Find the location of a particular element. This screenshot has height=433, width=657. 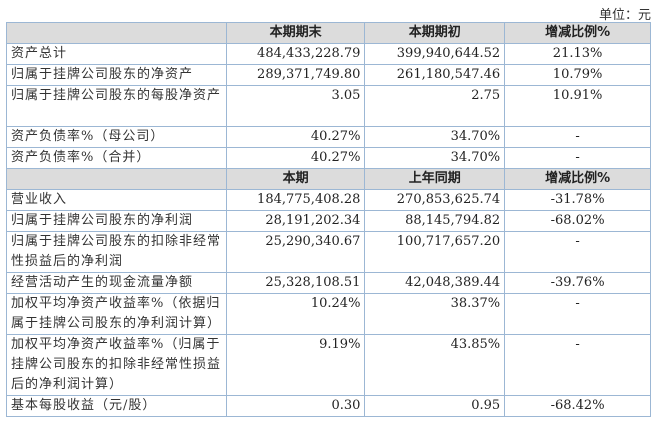

current-value: 184,775,408.28 is located at coordinates (295, 200).